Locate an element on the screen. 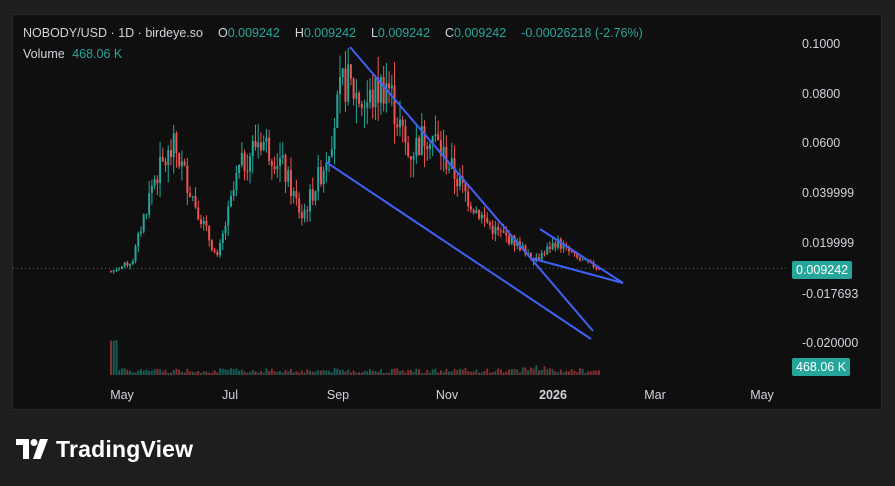  high-label: H is located at coordinates (299, 33).